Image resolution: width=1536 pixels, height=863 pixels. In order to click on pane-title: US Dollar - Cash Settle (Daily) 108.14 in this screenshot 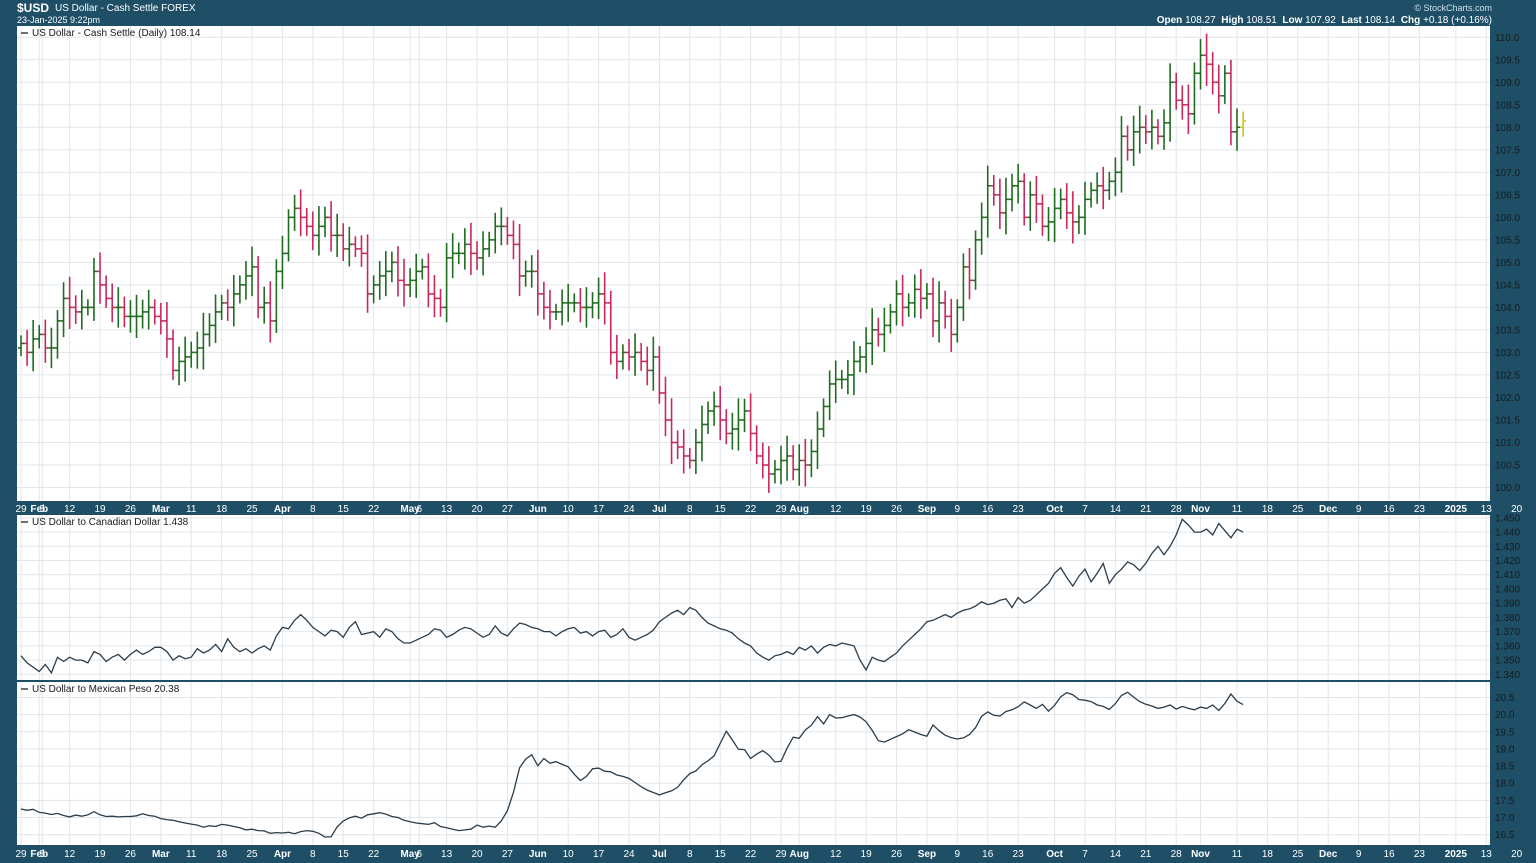, I will do `click(116, 33)`.